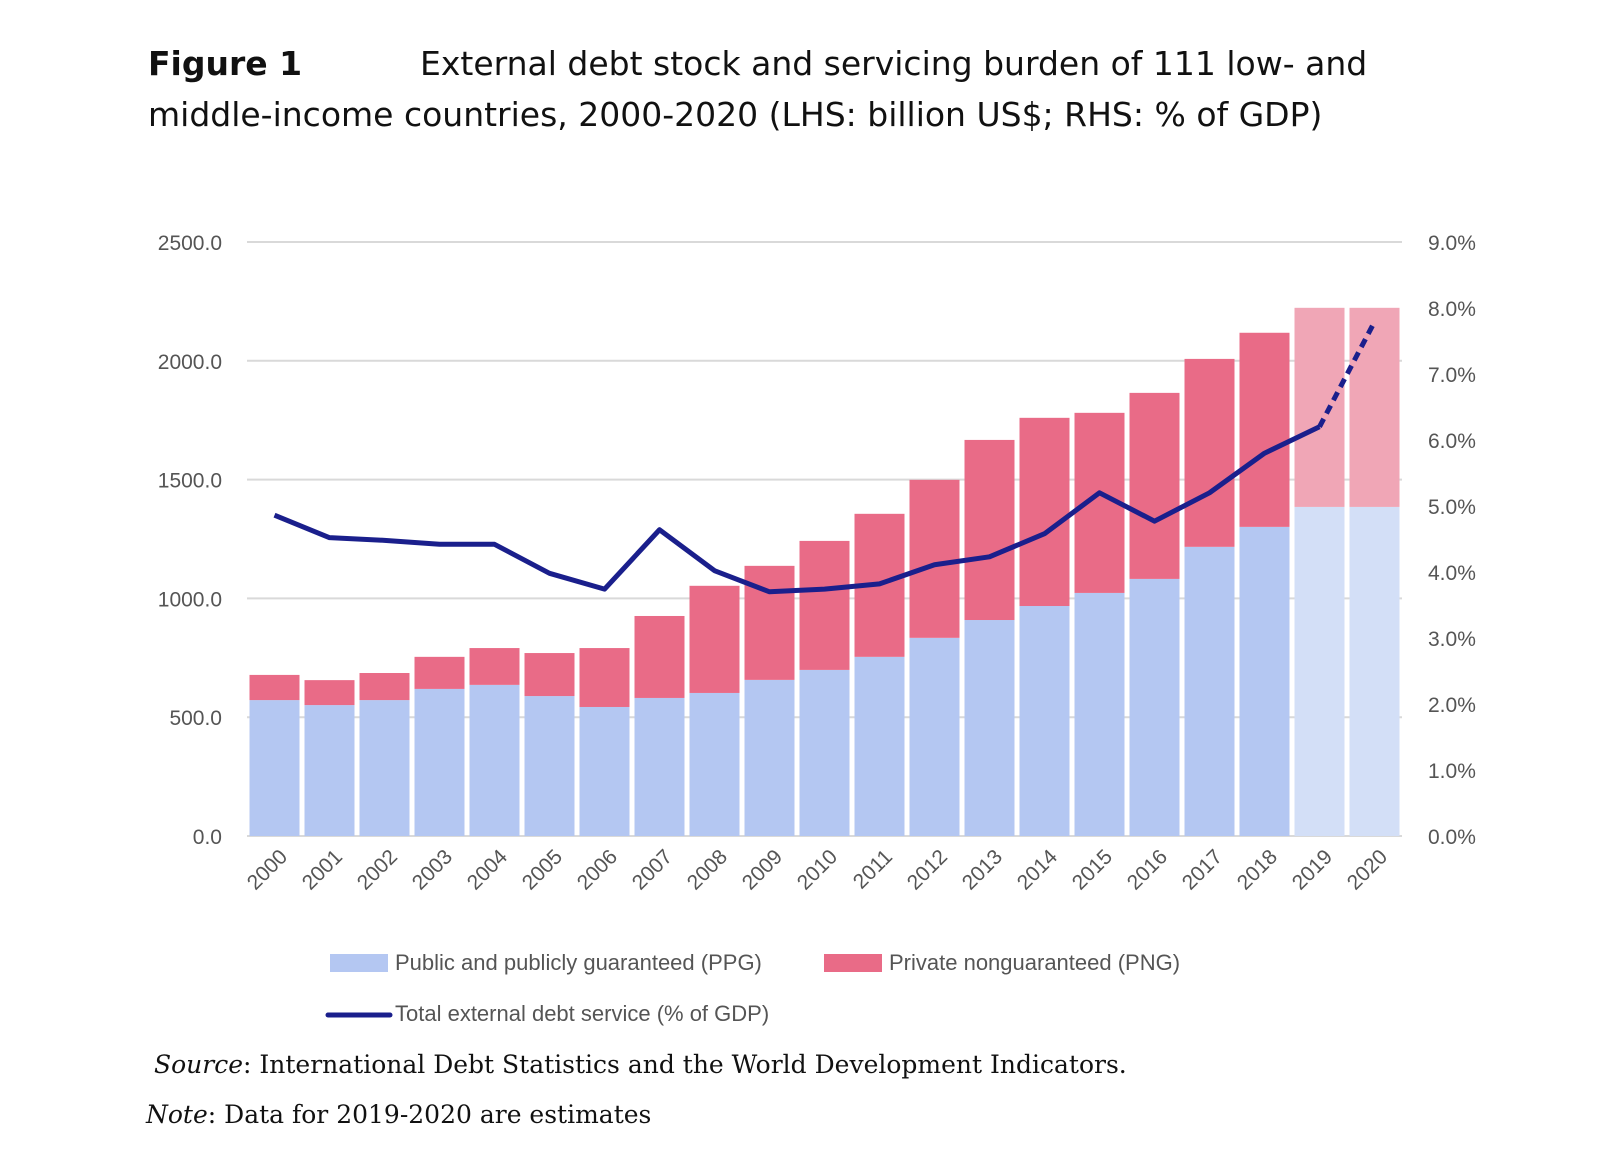 This screenshot has width=1600, height=1168. What do you see at coordinates (1147, 869) in the screenshot?
I see `x-tick-label: 2016` at bounding box center [1147, 869].